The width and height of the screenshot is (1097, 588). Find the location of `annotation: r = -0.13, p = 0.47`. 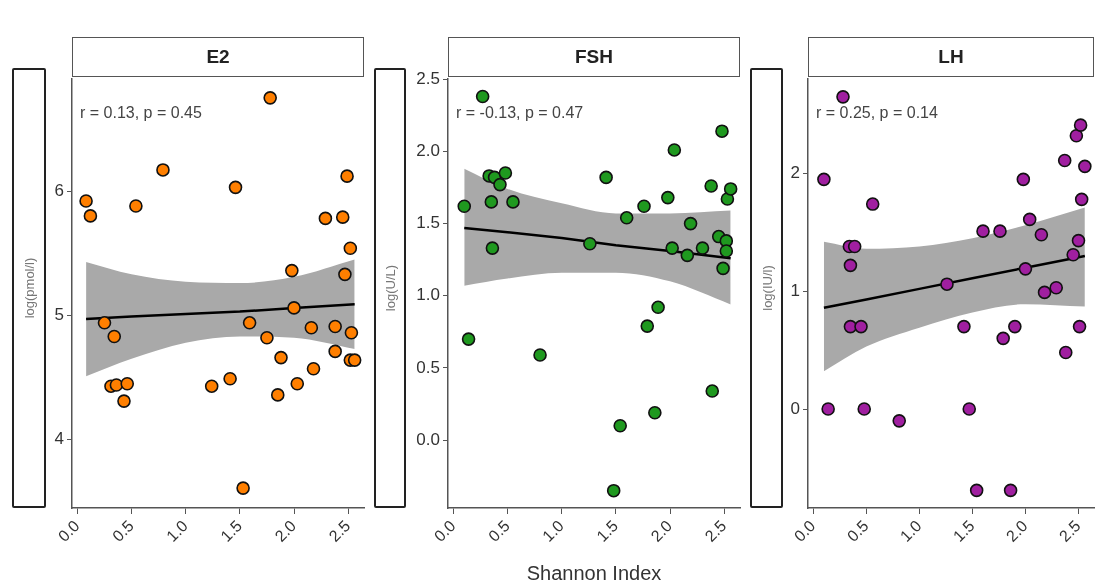

annotation: r = -0.13, p = 0.47 is located at coordinates (520, 112).